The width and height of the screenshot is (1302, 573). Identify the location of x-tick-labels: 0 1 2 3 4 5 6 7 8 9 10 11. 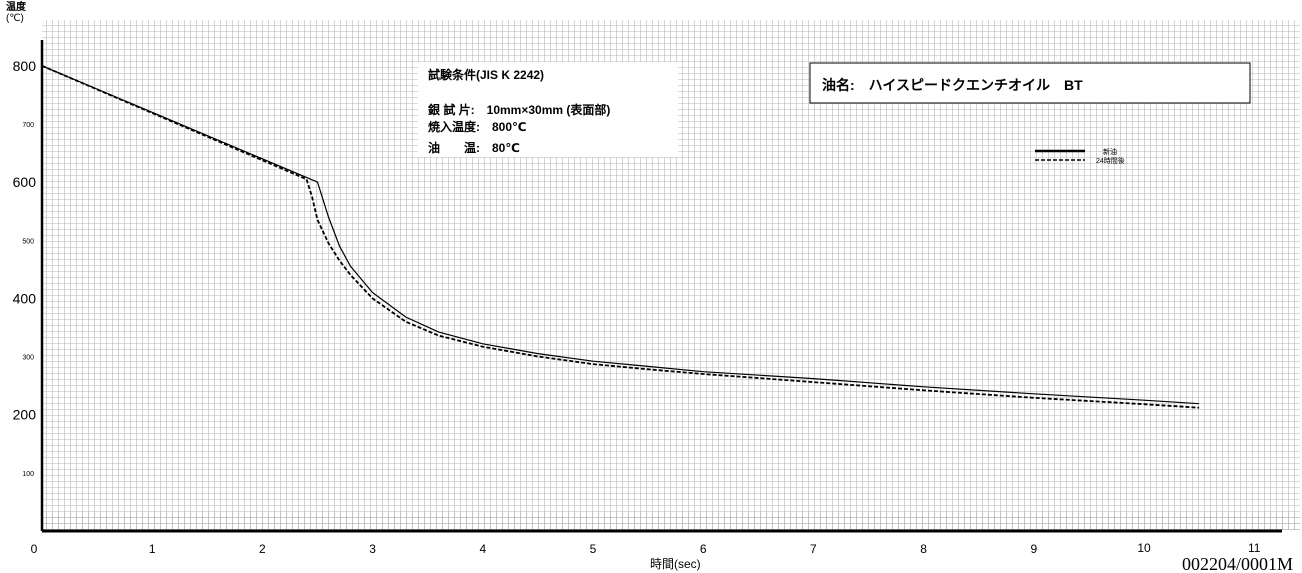
(646, 548).